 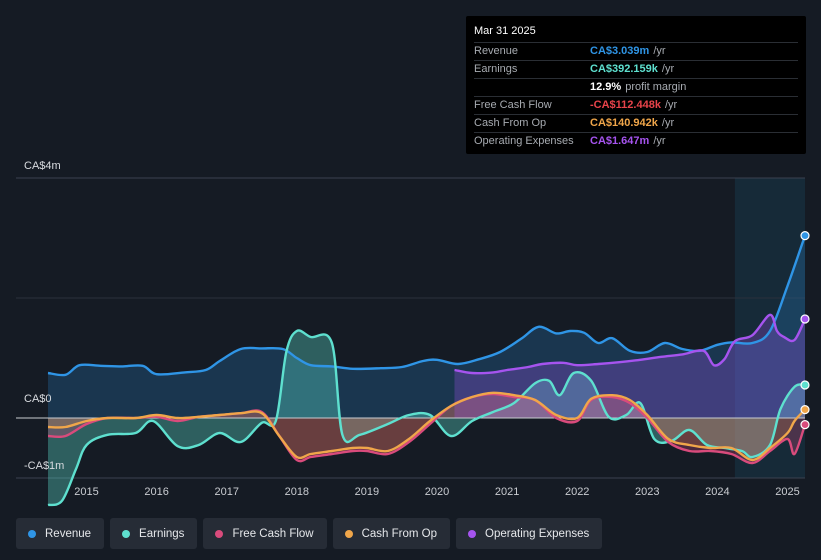 I want to click on tooltip-label: Earnings, so click(x=496, y=69).